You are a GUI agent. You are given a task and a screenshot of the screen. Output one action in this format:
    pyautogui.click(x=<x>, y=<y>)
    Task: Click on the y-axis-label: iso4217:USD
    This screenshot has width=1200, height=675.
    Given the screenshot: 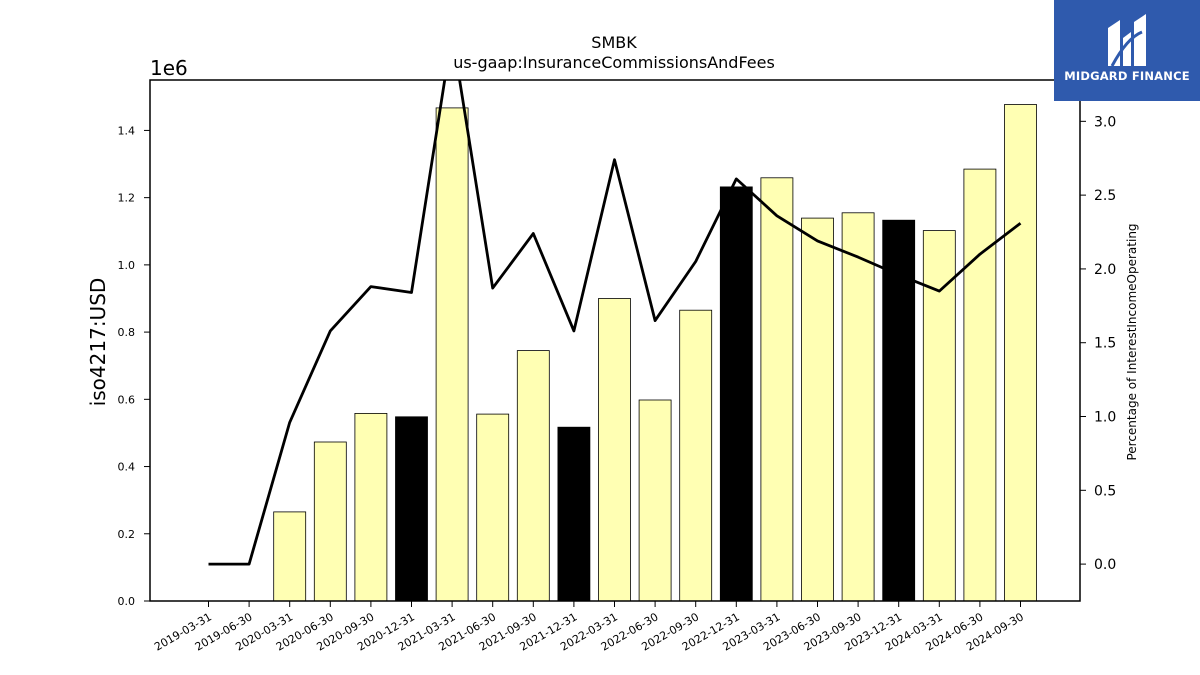 What is the action you would take?
    pyautogui.click(x=98, y=342)
    